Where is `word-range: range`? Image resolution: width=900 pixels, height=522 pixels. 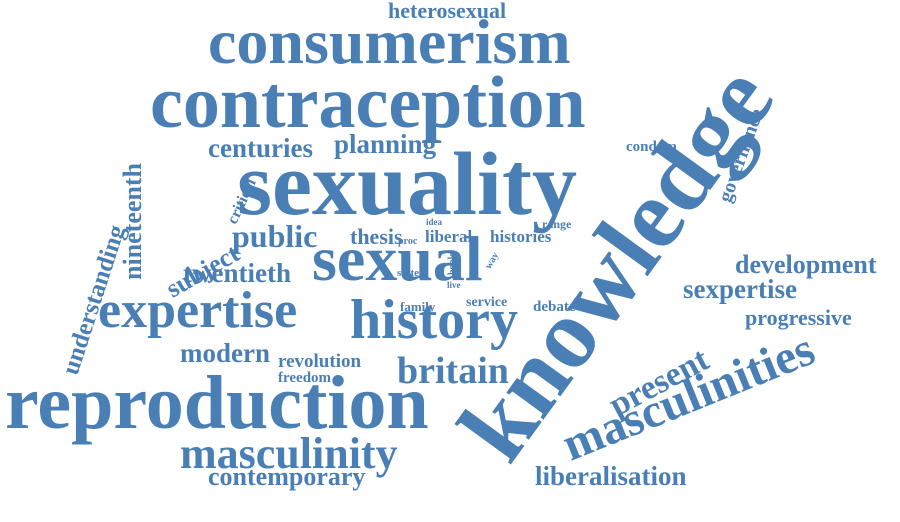 word-range: range is located at coordinates (557, 224).